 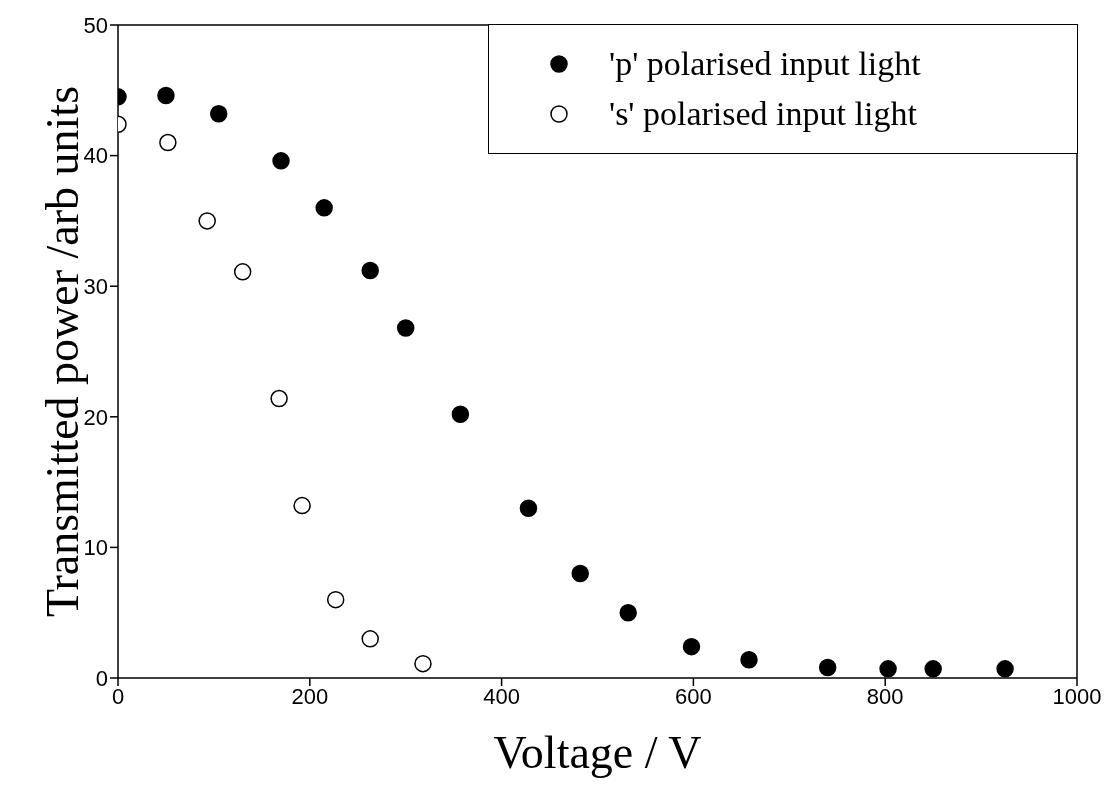 What do you see at coordinates (118, 696) in the screenshot?
I see `x-tick-label: 0` at bounding box center [118, 696].